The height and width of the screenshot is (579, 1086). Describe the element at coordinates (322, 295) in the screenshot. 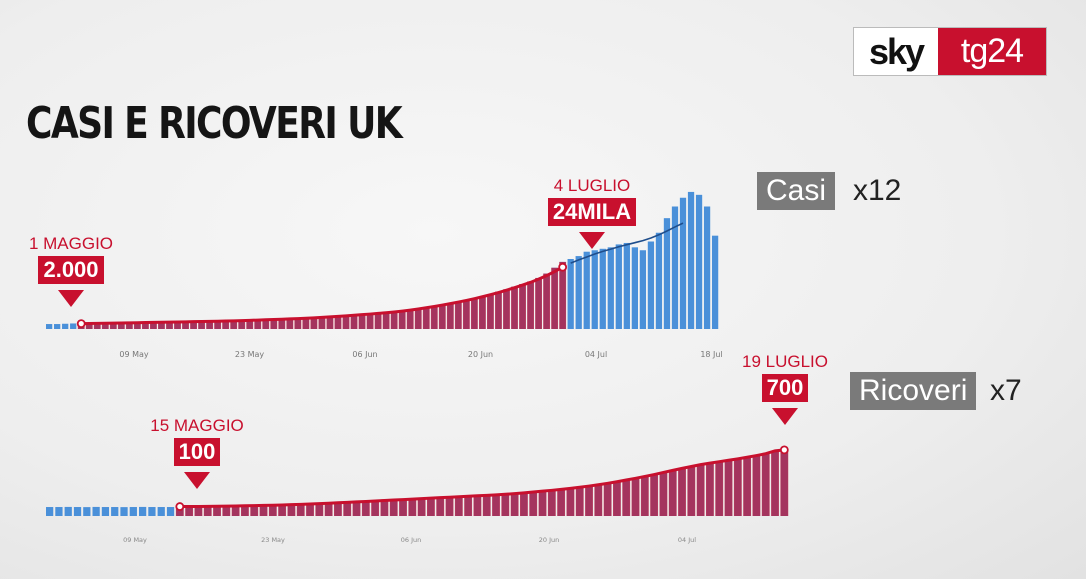

I see `casi-trend-red` at that location.